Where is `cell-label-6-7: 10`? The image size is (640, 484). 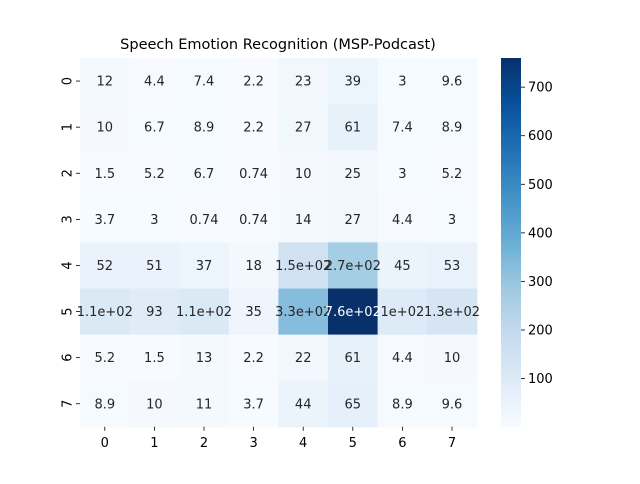 cell-label-6-7: 10 is located at coordinates (452, 358).